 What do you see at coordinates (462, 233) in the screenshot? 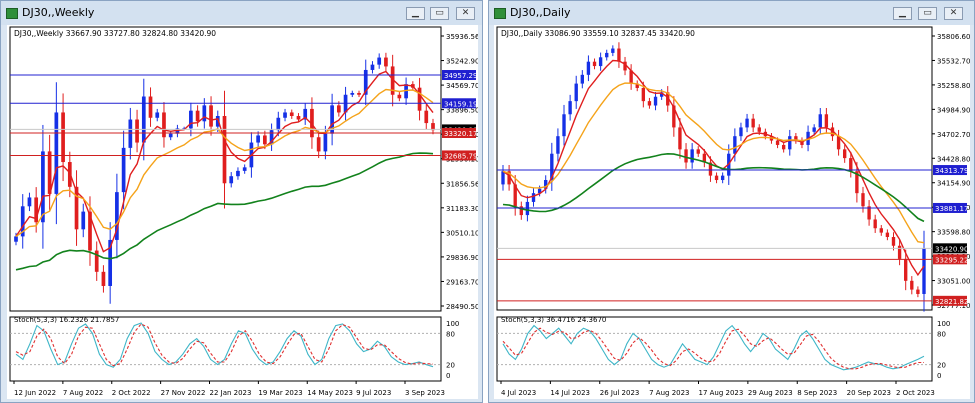
I see `price-tick-label: 30510.10` at bounding box center [462, 233].